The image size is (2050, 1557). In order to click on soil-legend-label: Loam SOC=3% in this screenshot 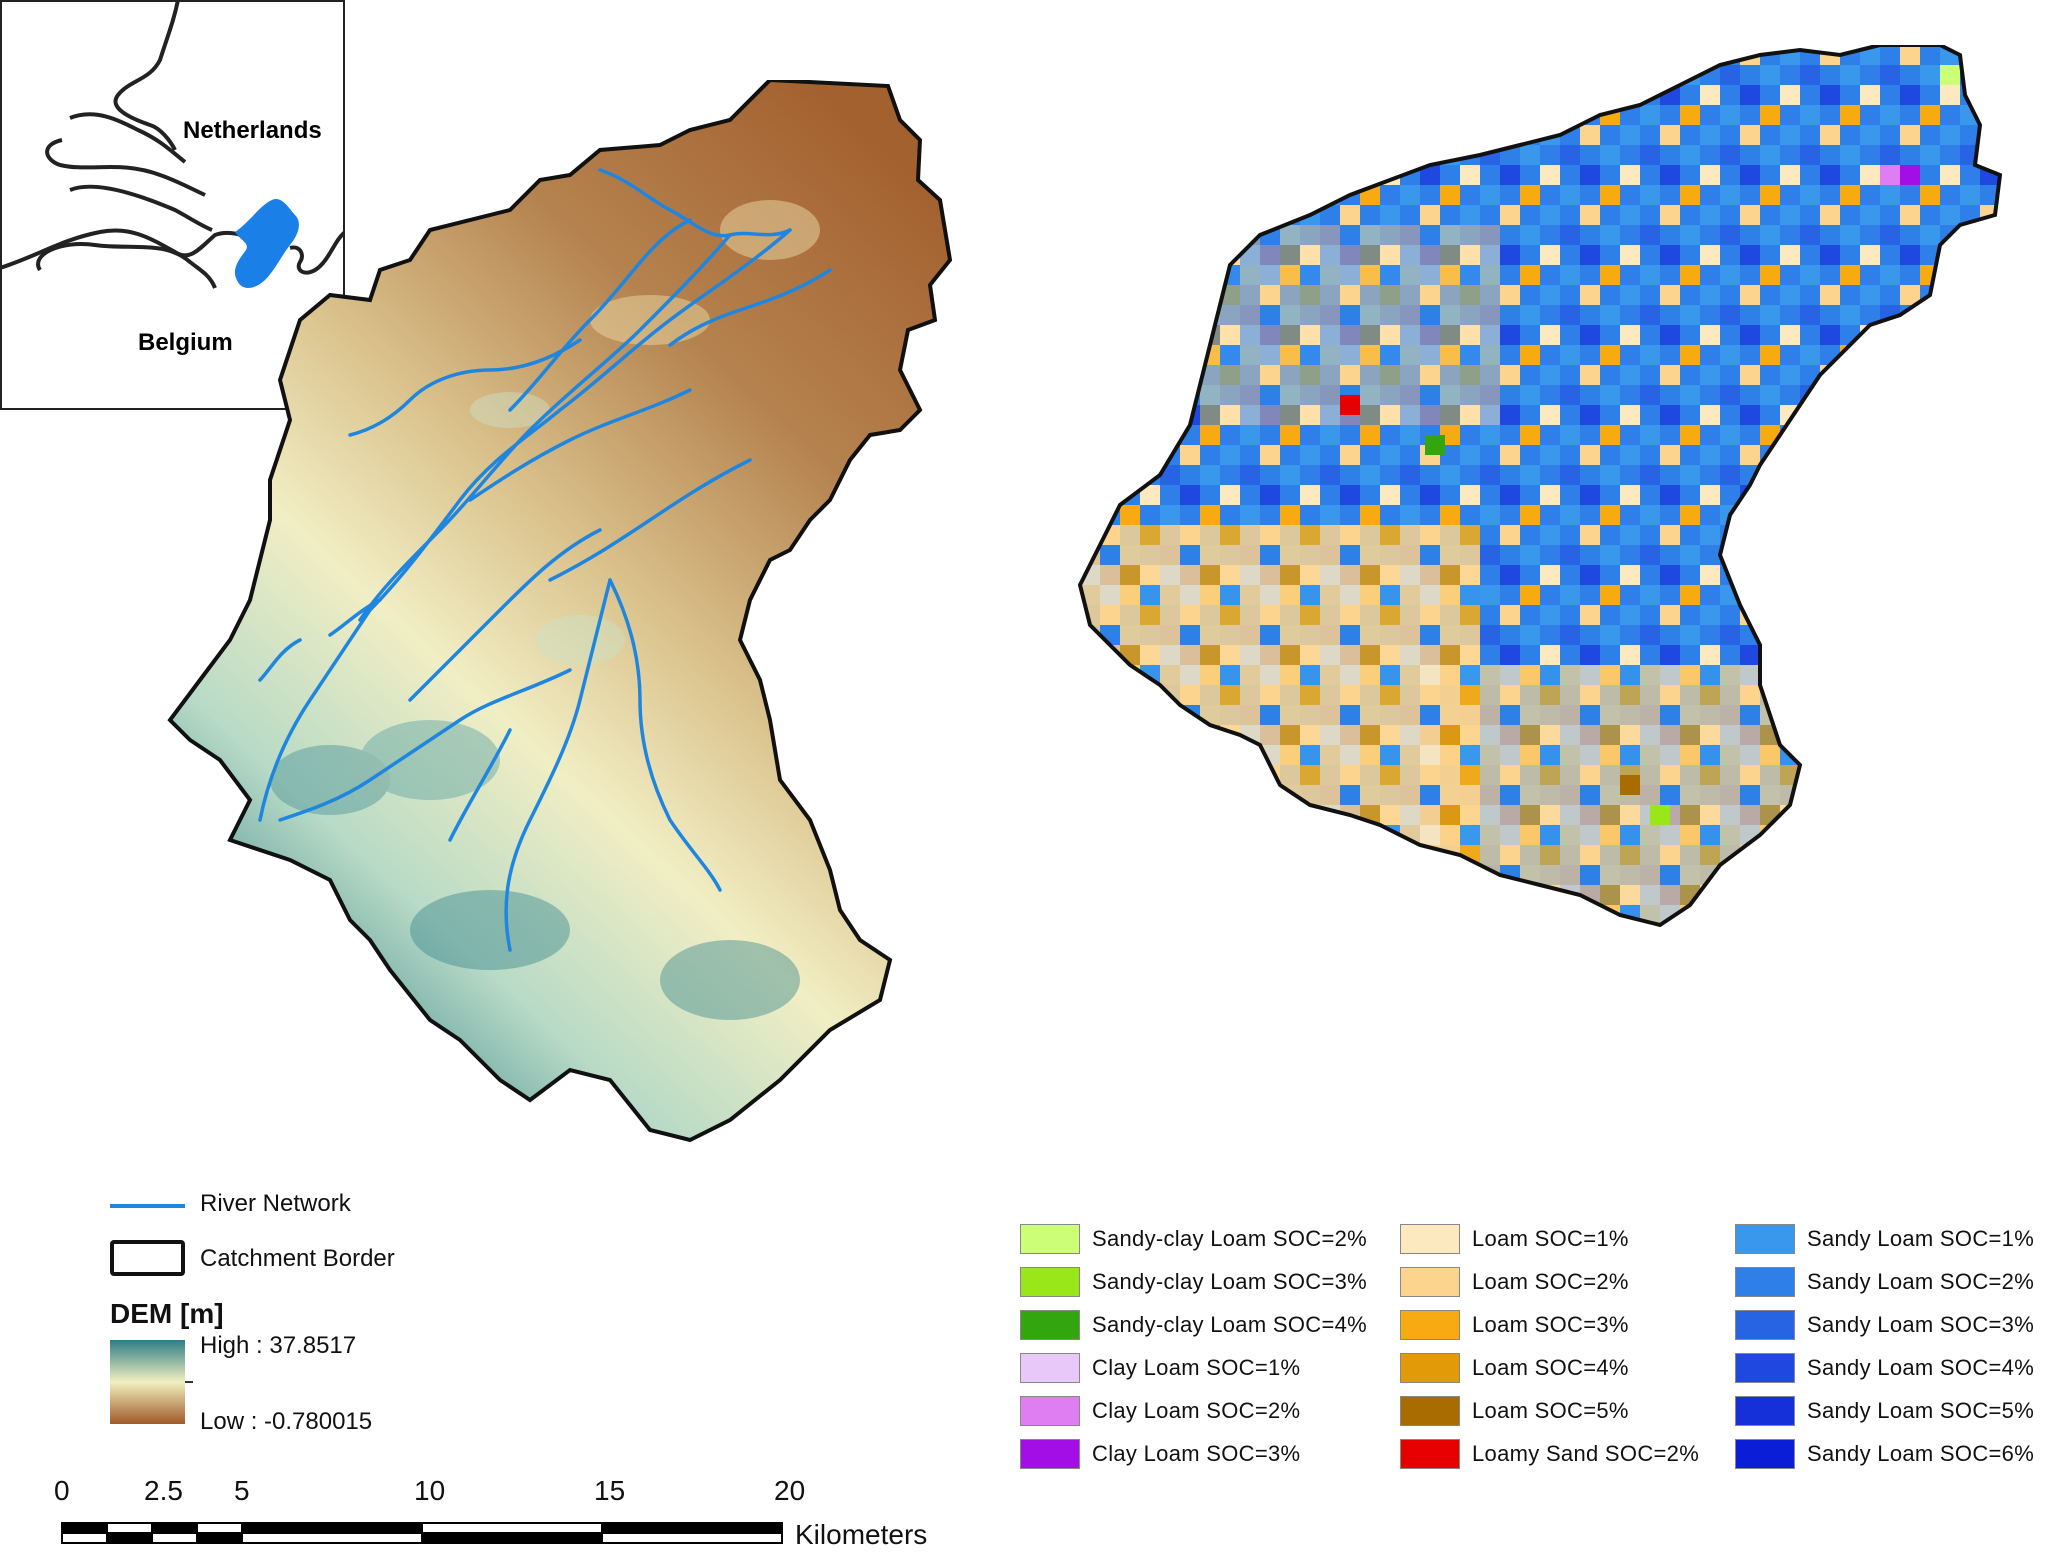, I will do `click(1550, 1324)`.